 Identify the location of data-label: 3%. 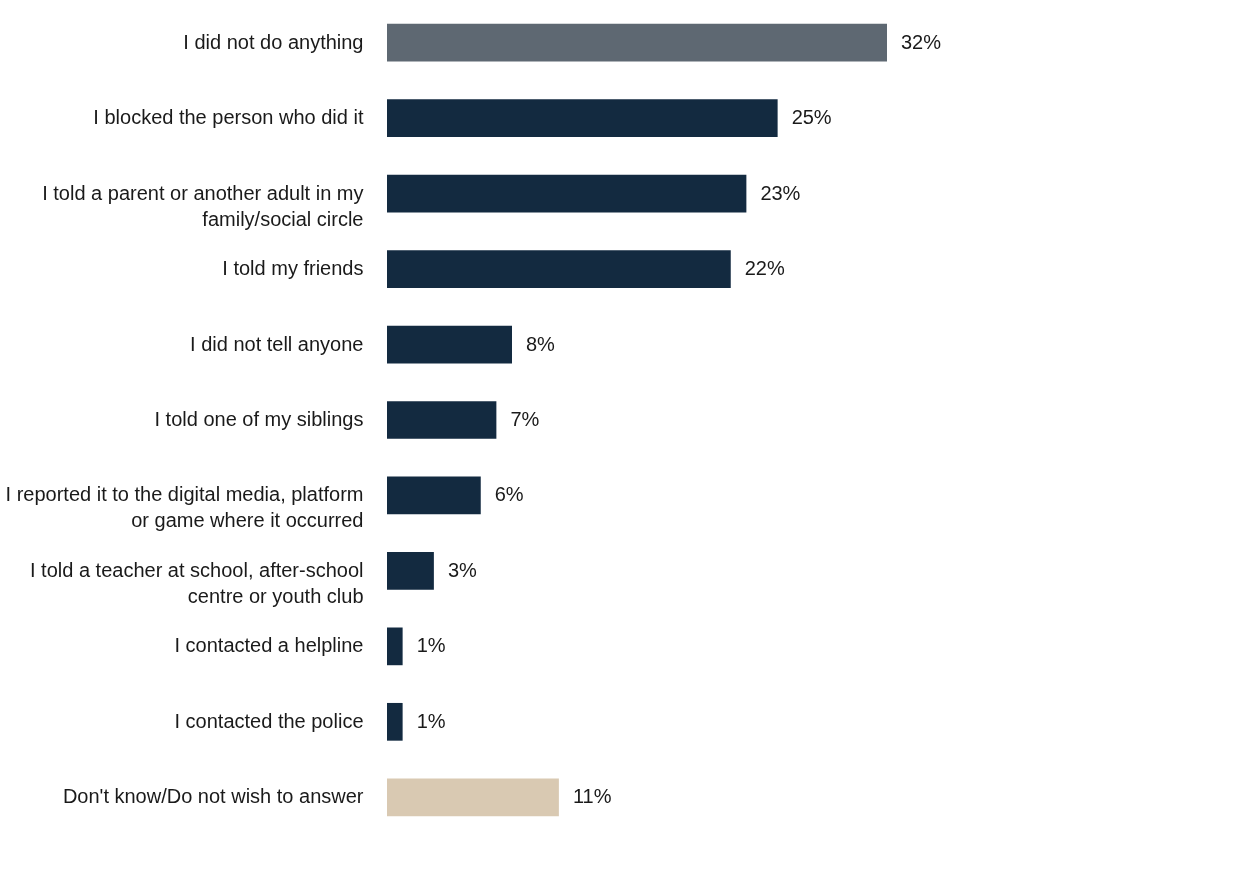
(462, 569).